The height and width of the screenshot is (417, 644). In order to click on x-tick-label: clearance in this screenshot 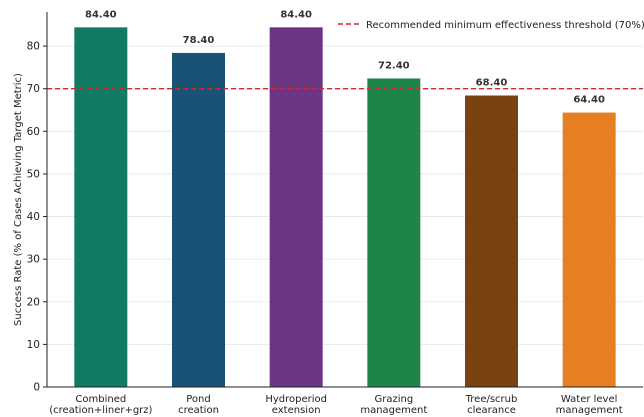, I will do `click(491, 410)`.